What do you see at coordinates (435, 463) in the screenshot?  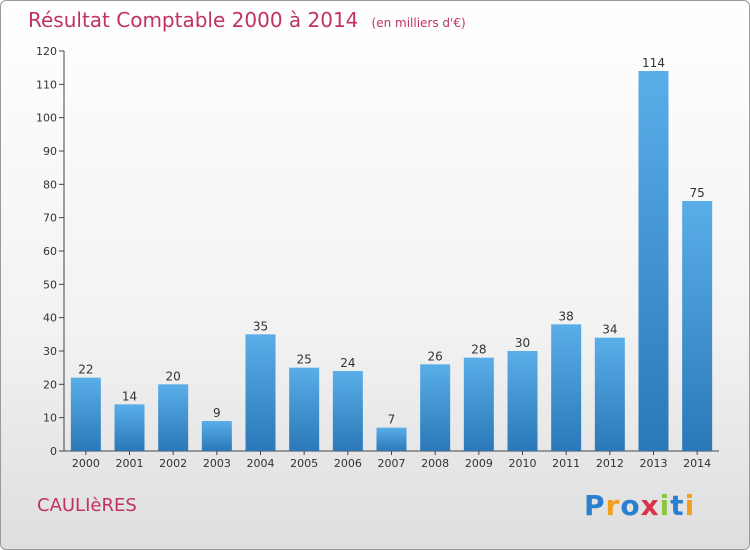 I see `x-tick-label: 2008` at bounding box center [435, 463].